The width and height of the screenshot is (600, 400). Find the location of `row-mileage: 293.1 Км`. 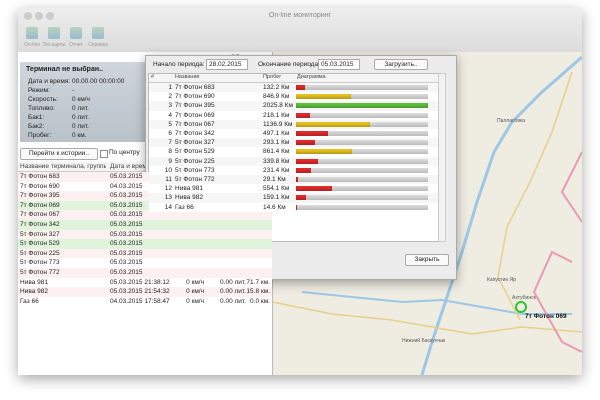

row-mileage: 293.1 Км is located at coordinates (276, 143).